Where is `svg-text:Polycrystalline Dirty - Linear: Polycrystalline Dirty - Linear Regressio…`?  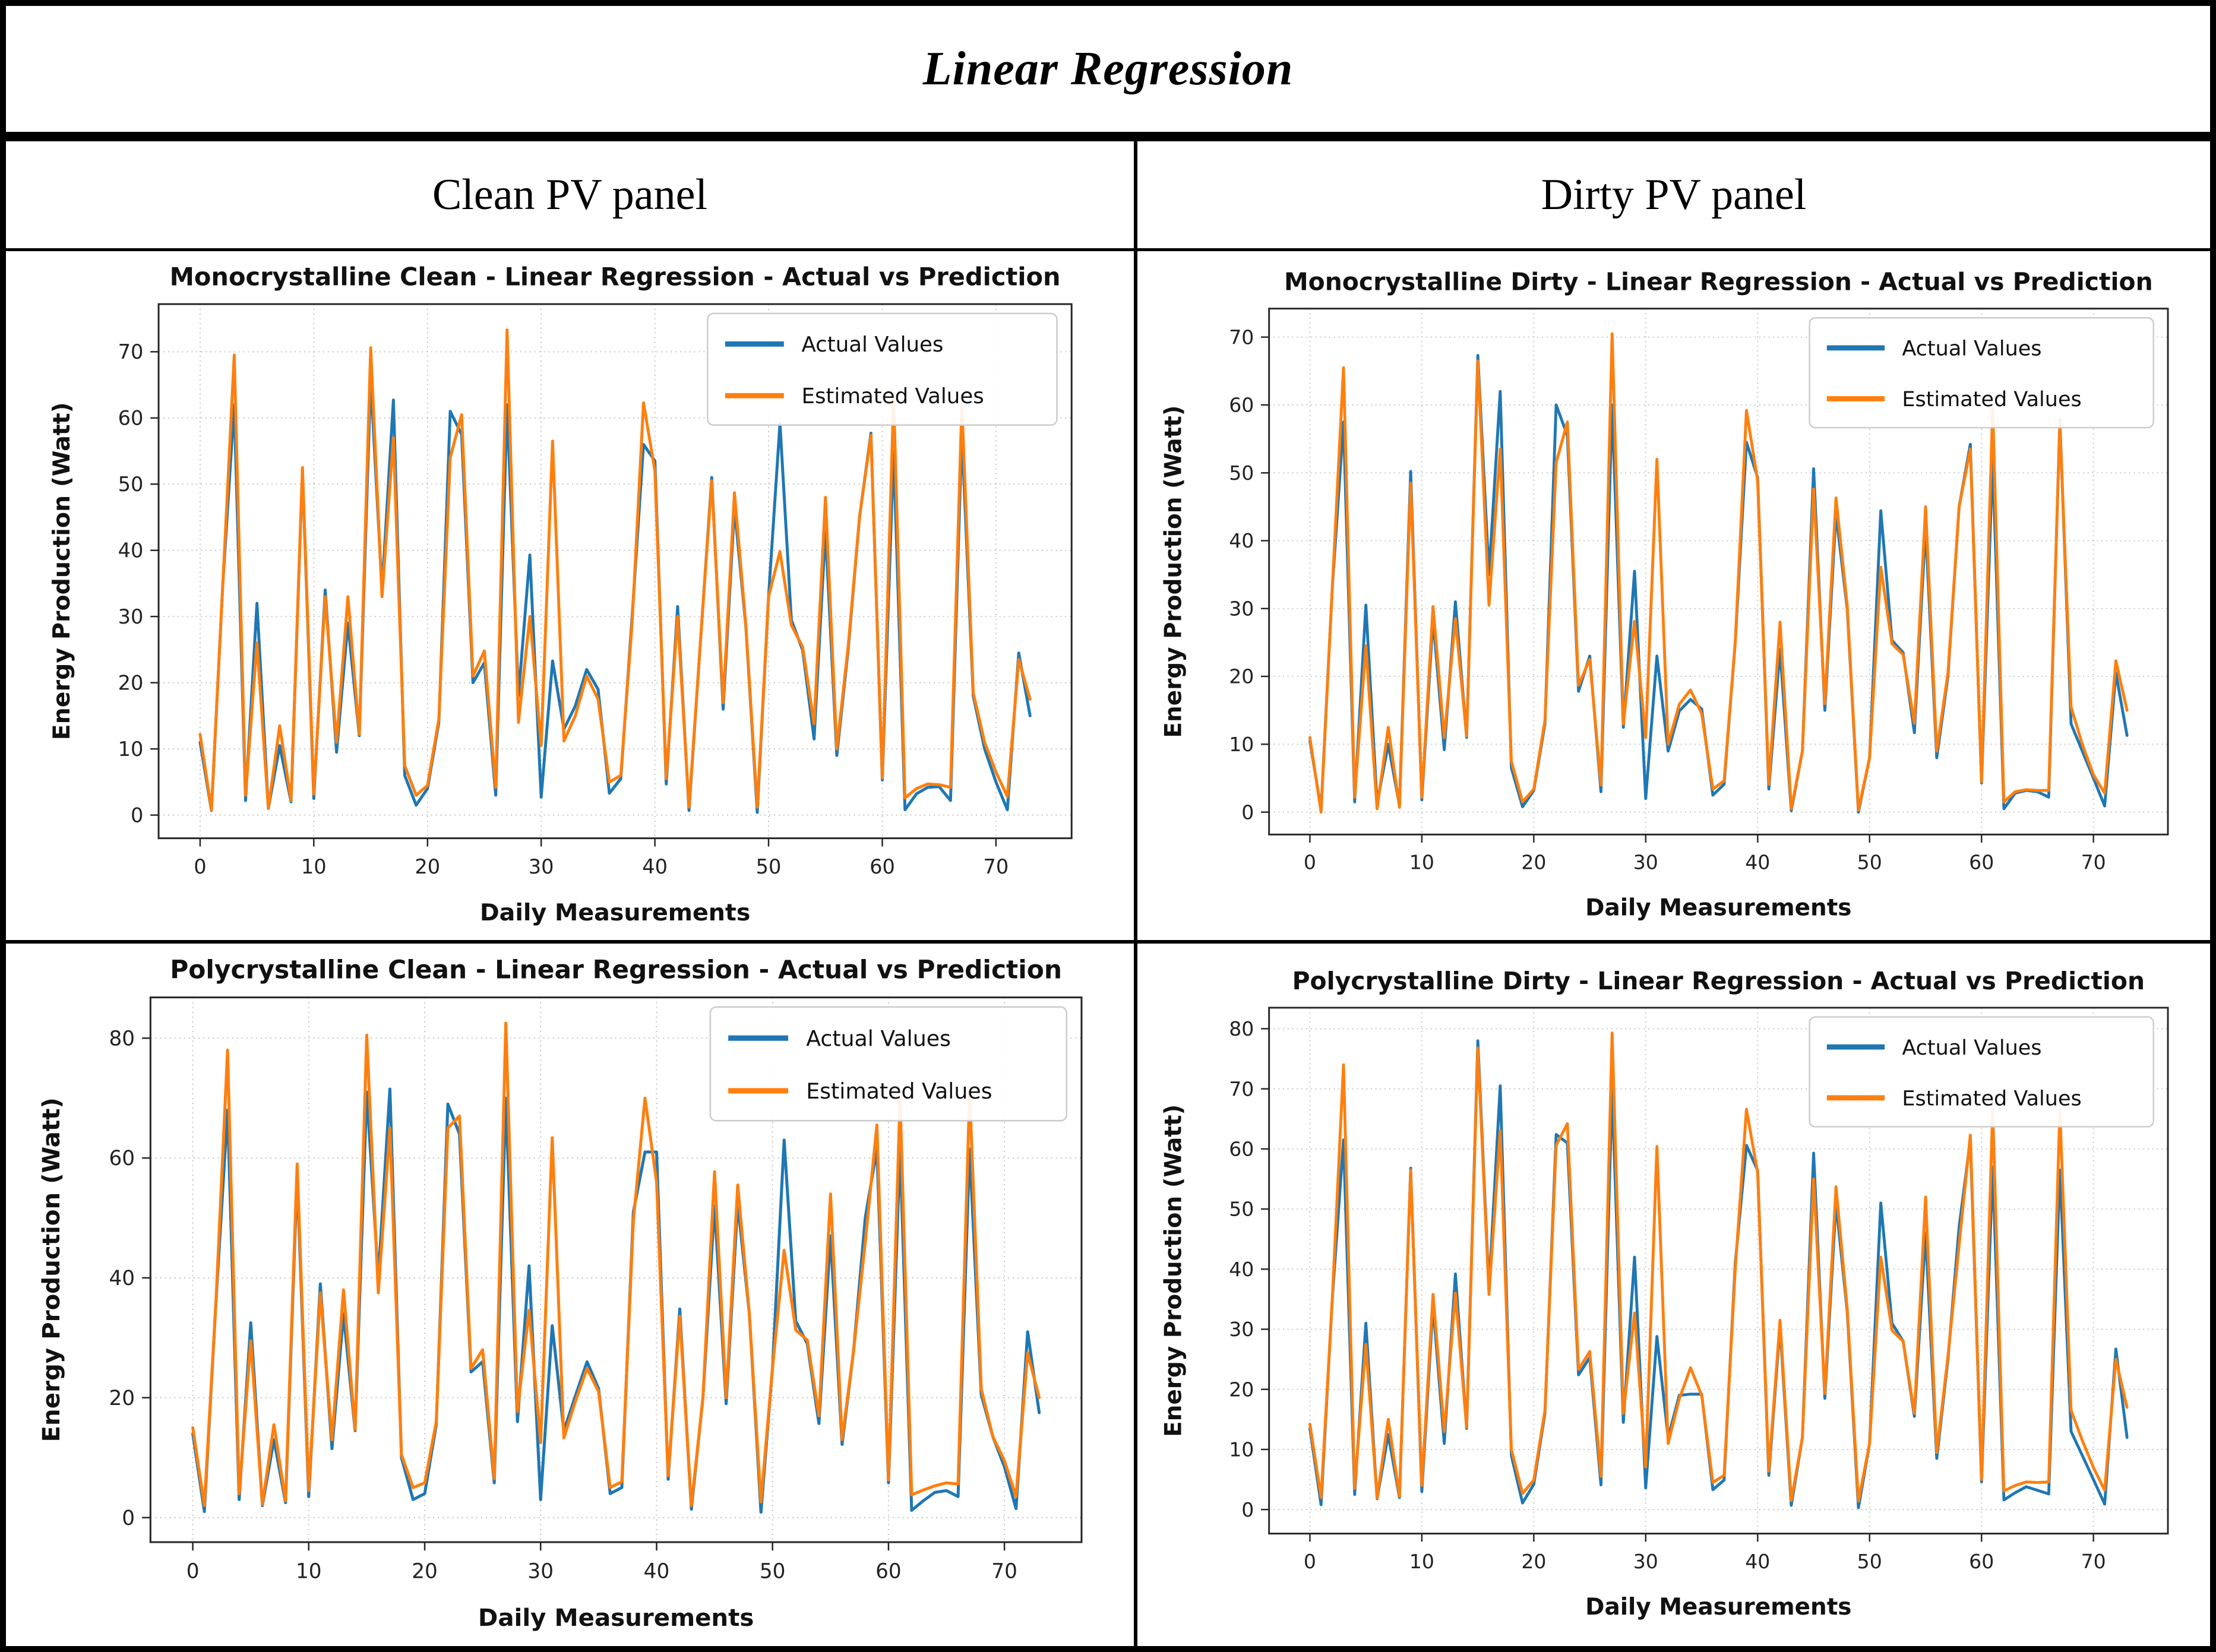 svg-text:Polycrystalline Dirty - Linear: Polycrystalline Dirty - Linear Regressio… is located at coordinates (1719, 981).